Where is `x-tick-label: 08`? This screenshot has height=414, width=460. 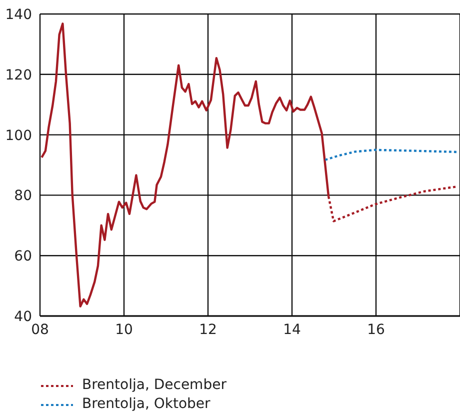
x-tick-label: 08 is located at coordinates (40, 330).